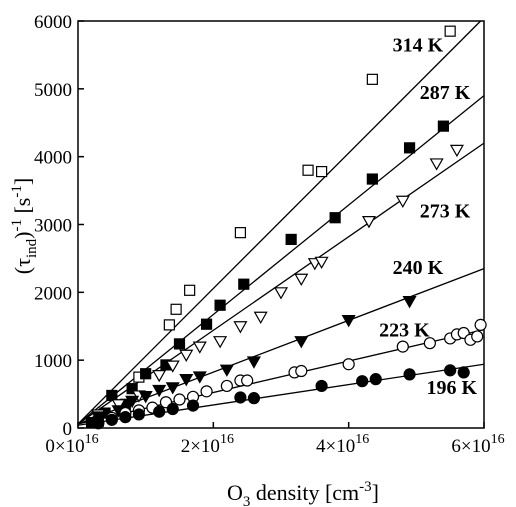 This screenshot has width=516, height=507. Describe the element at coordinates (207, 444) in the screenshot. I see `x-tick-label: 2×10¹⁶` at that location.